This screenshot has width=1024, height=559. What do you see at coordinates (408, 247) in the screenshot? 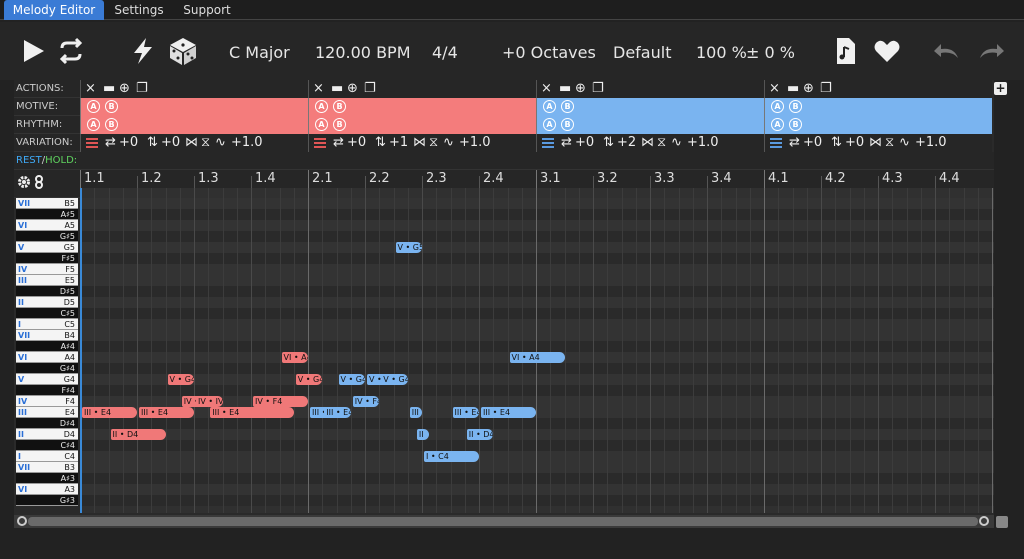
I see `note-block: V • G5` at bounding box center [408, 247].